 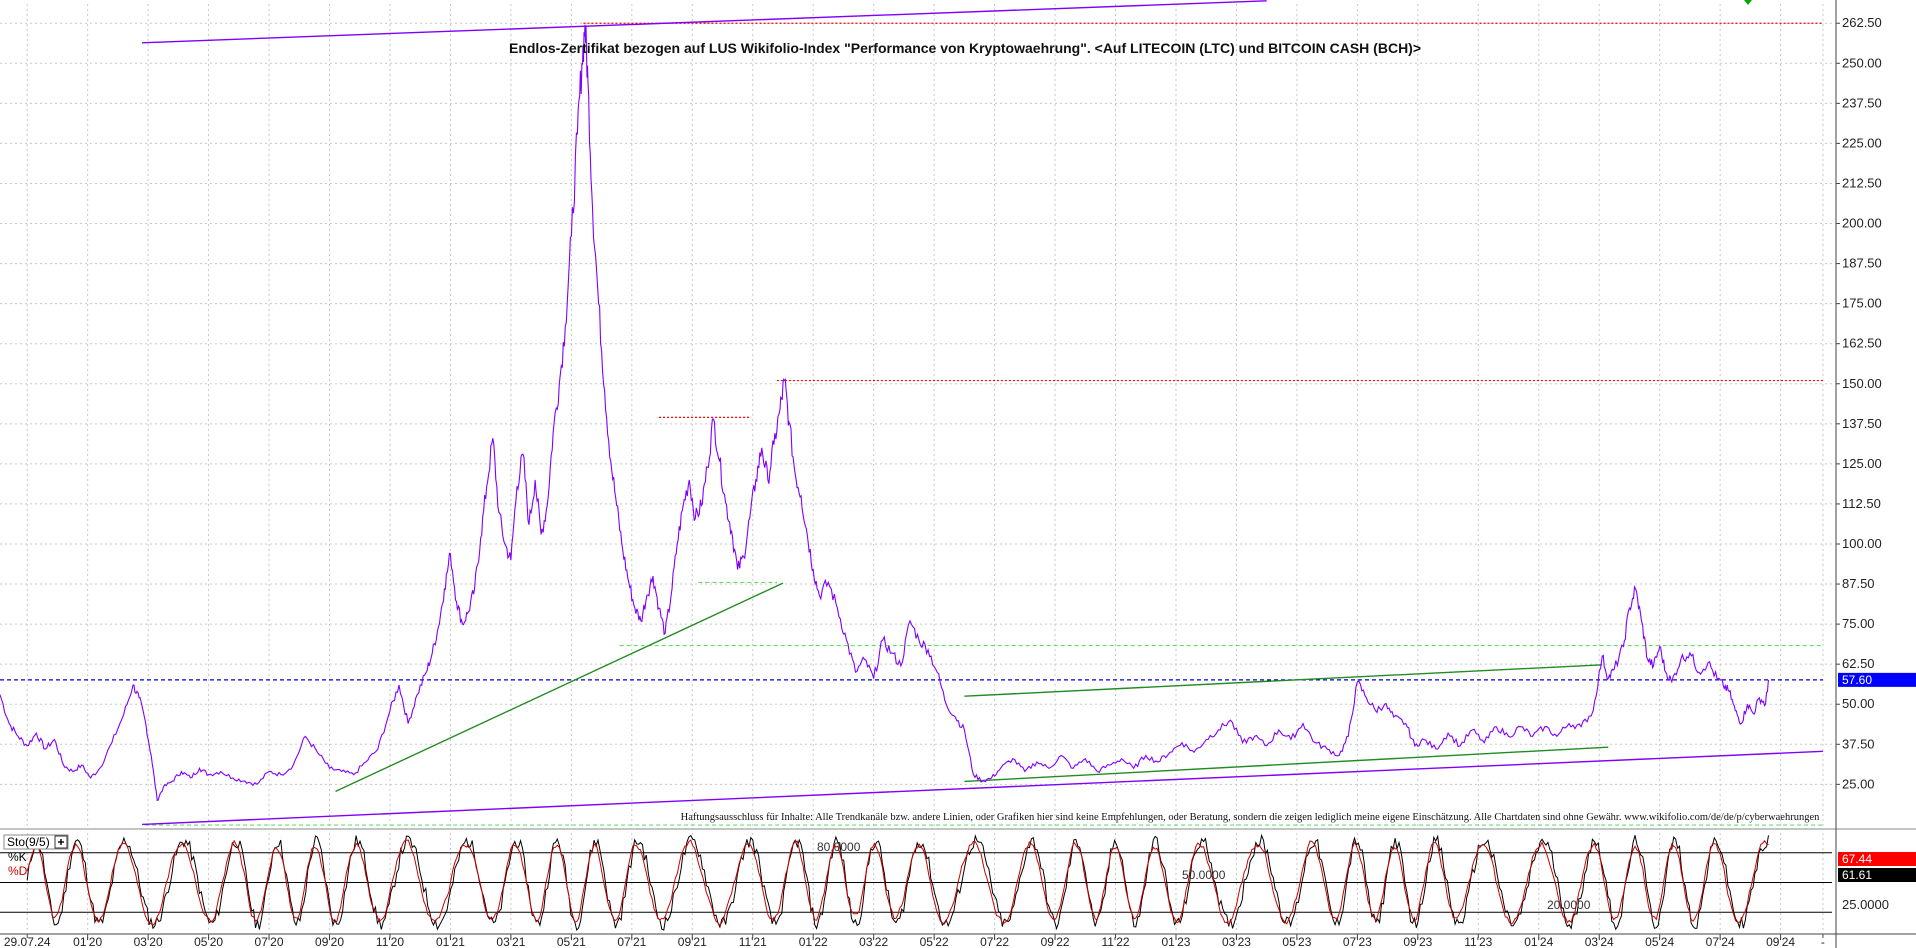 I want to click on y-tick-label: 175.00, so click(x=1862, y=303).